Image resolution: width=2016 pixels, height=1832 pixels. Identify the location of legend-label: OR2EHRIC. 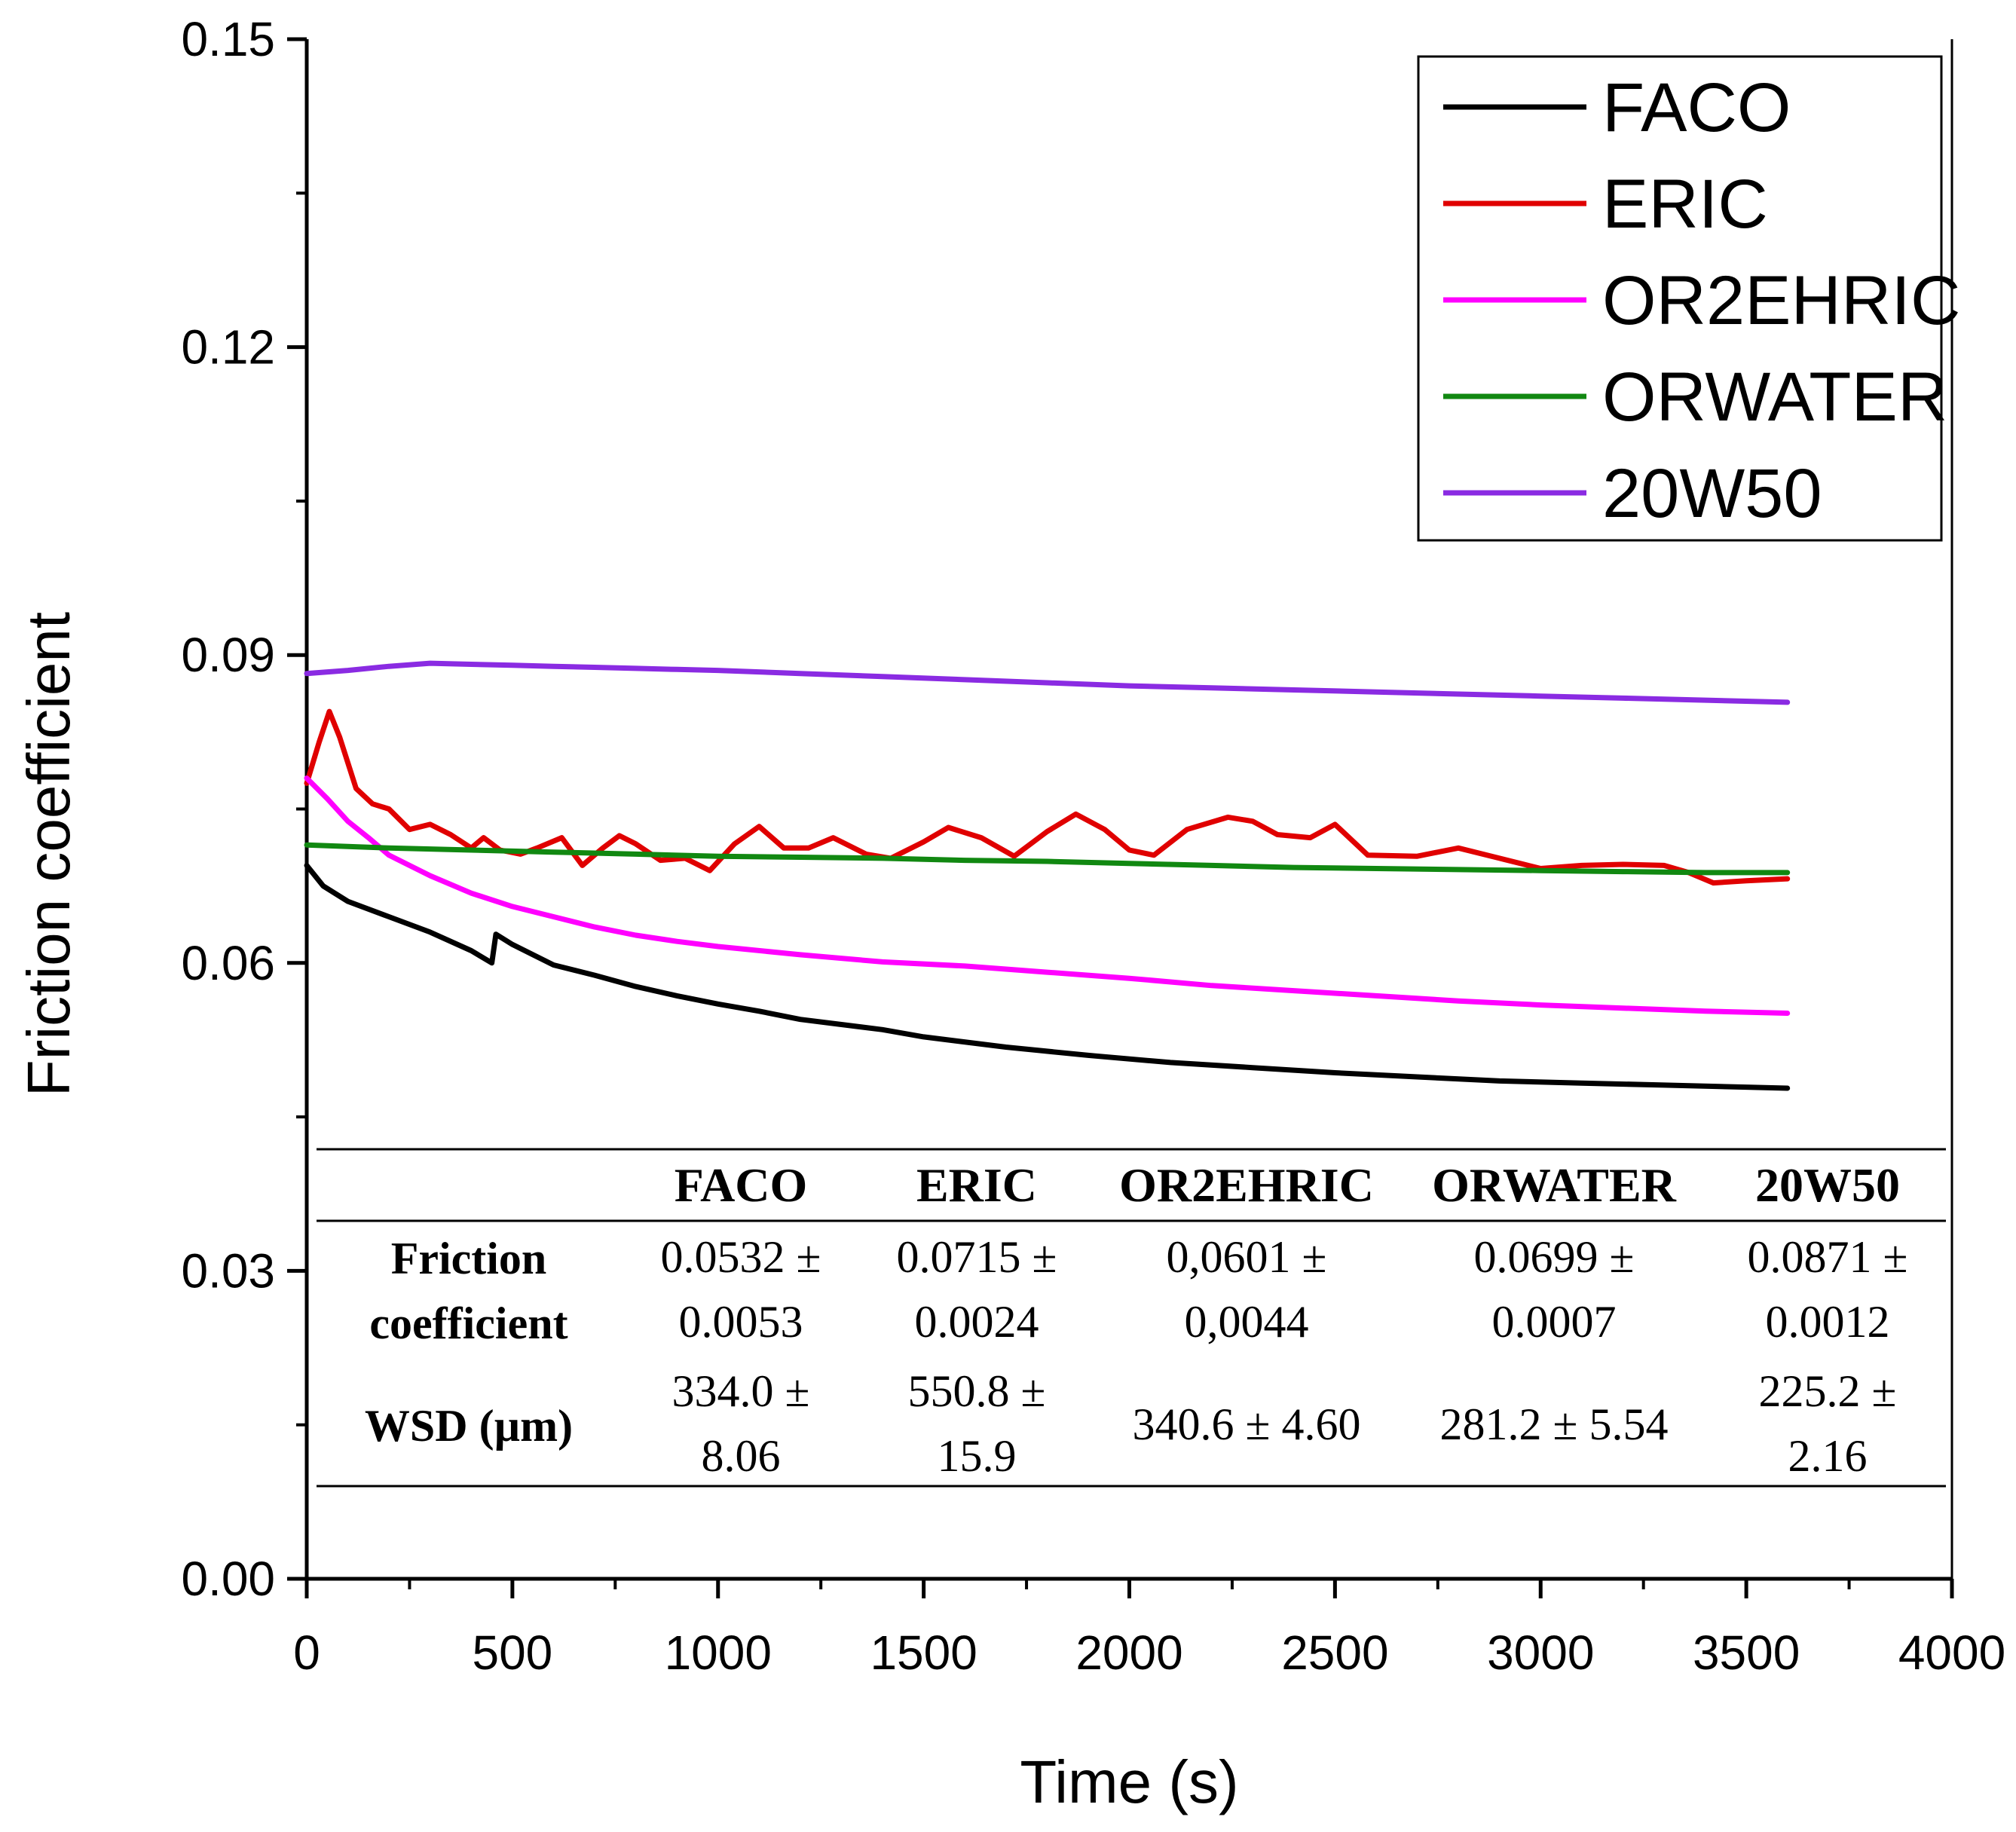
(1781, 300).